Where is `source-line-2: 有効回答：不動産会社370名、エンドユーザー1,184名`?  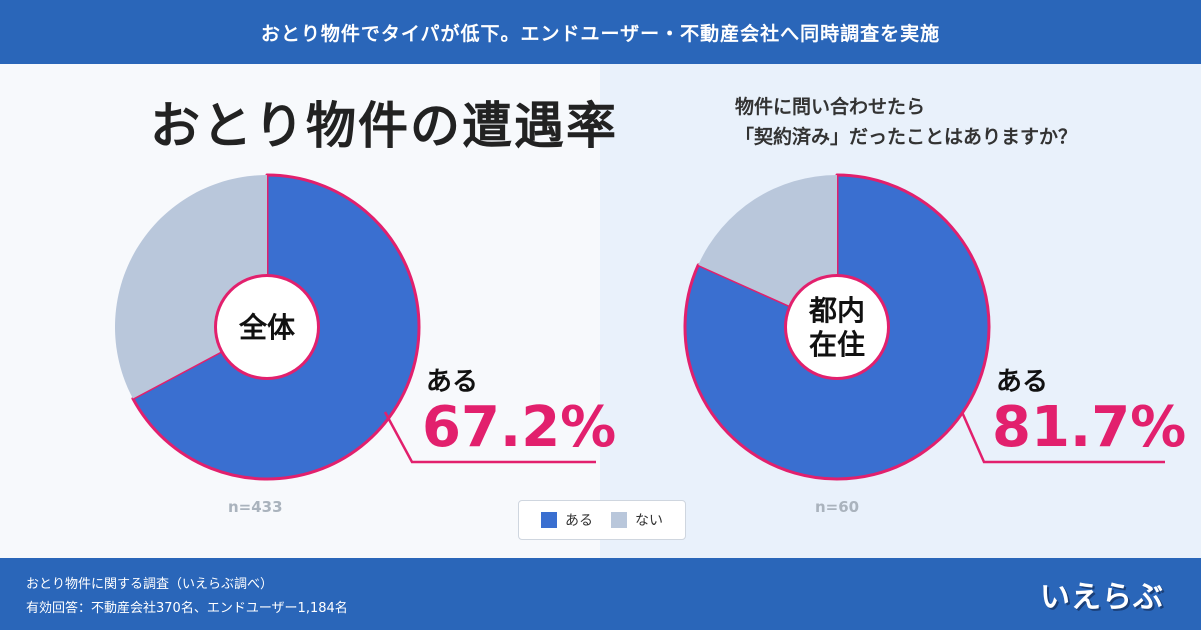 source-line-2: 有効回答：不動産会社370名、エンドユーザー1,184名 is located at coordinates (187, 608).